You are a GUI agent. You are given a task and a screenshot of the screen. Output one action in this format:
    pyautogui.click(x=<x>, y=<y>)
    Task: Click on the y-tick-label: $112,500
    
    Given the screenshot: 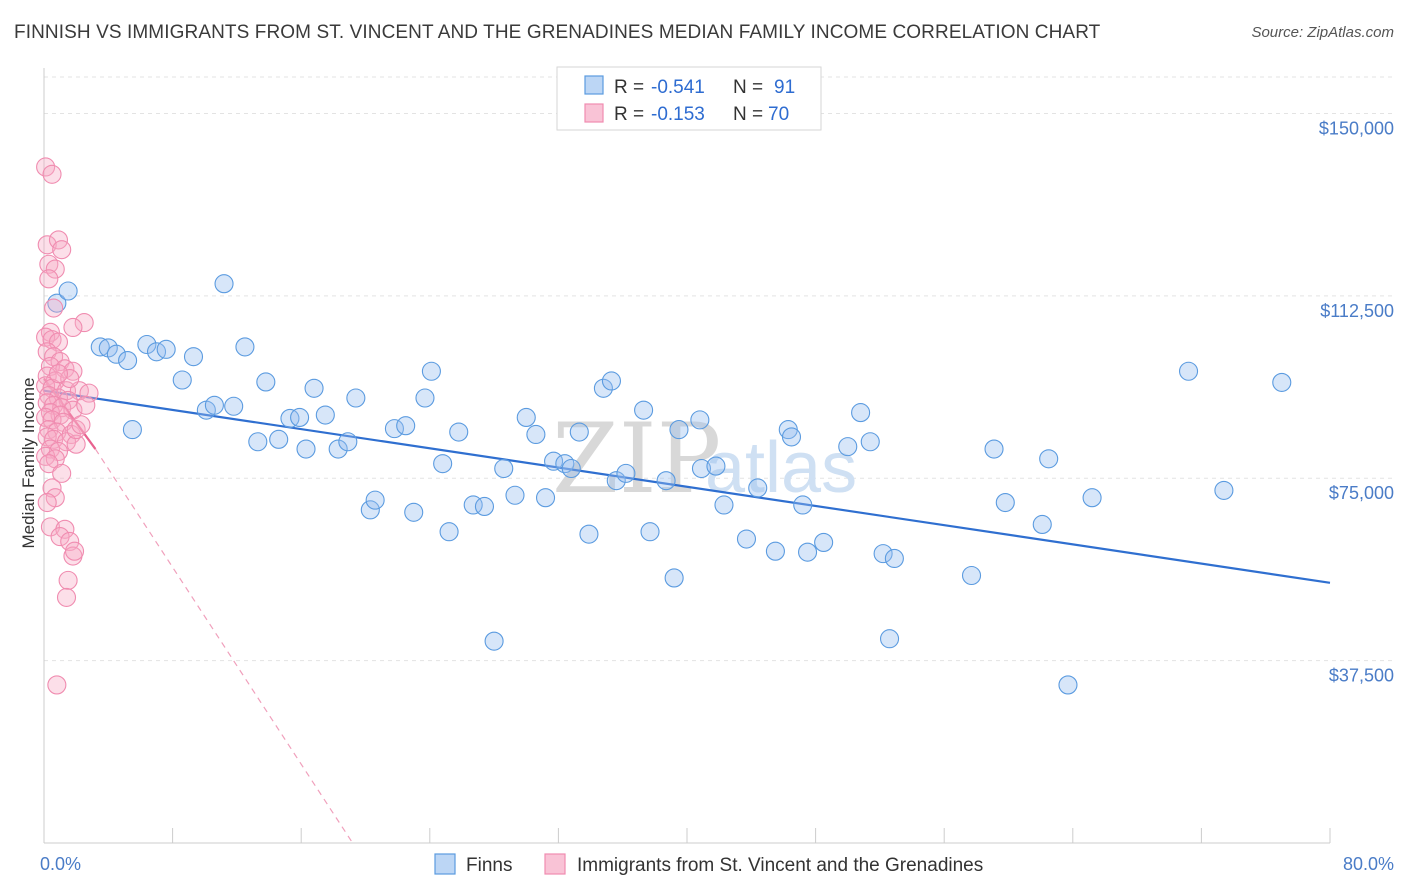 What is the action you would take?
    pyautogui.click(x=1357, y=311)
    